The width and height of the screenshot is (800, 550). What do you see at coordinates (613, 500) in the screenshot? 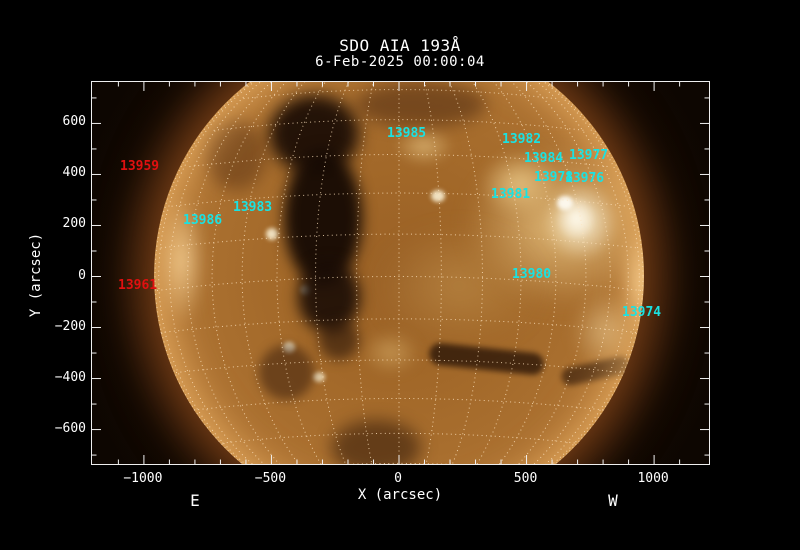
I see `west-direction-label: W` at bounding box center [613, 500].